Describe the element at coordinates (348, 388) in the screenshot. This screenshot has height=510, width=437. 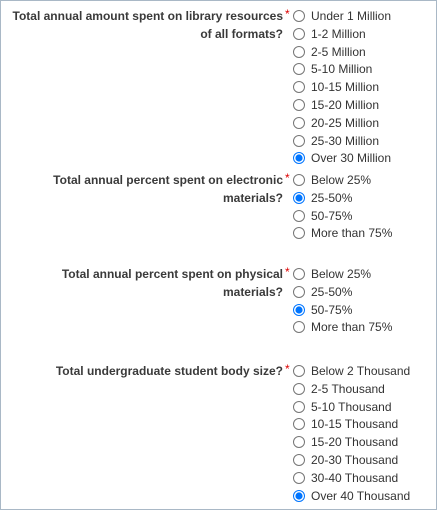
I see `option-text: 2-5 Thousand` at that location.